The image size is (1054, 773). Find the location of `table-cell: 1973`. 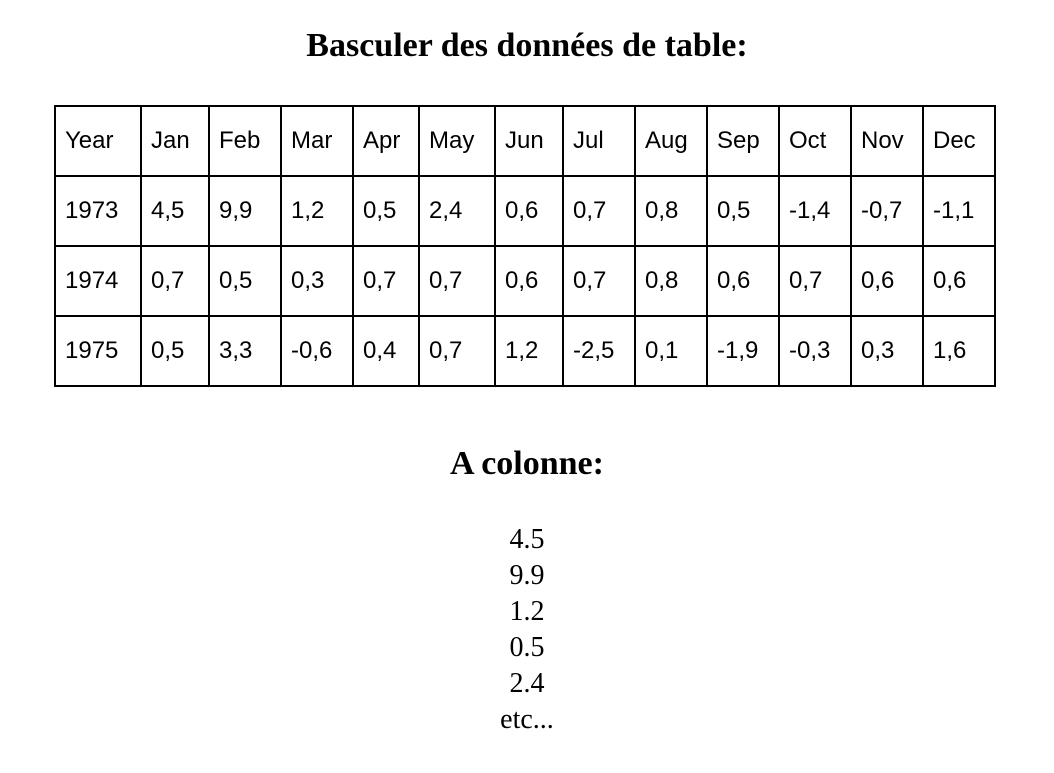

table-cell: 1973 is located at coordinates (98, 211).